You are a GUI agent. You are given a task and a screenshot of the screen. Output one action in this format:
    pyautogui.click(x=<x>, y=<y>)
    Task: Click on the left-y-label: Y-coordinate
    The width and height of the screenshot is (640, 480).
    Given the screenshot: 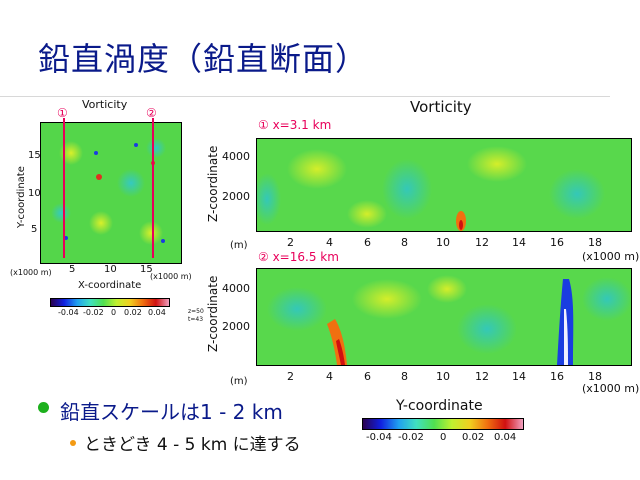 What is the action you would take?
    pyautogui.click(x=21, y=197)
    